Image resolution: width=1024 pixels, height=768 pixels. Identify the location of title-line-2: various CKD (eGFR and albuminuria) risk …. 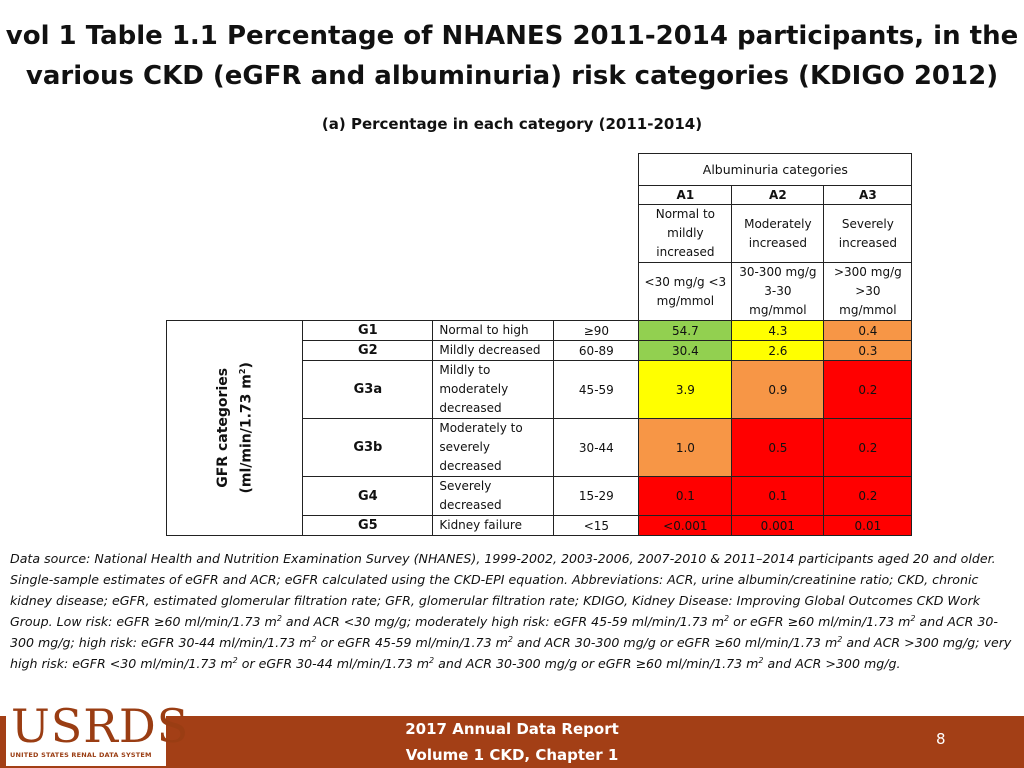
(512, 76).